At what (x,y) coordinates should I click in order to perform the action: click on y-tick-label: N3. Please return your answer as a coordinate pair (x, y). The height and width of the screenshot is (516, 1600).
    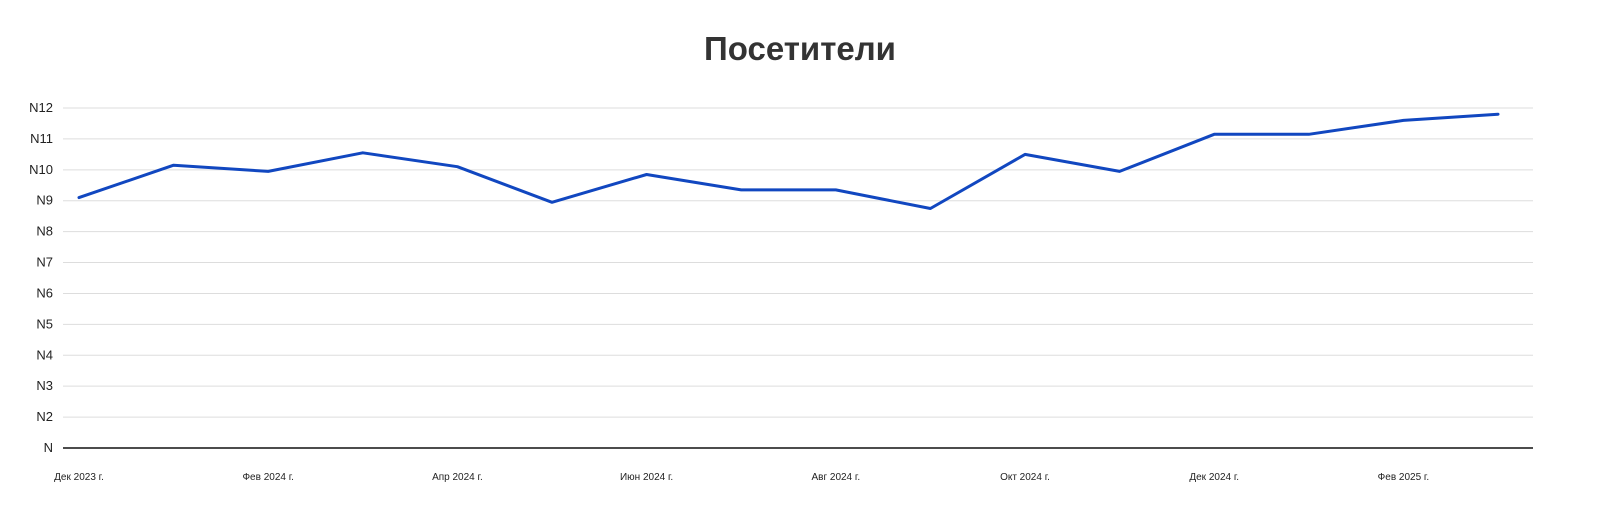
    Looking at the image, I should click on (44, 385).